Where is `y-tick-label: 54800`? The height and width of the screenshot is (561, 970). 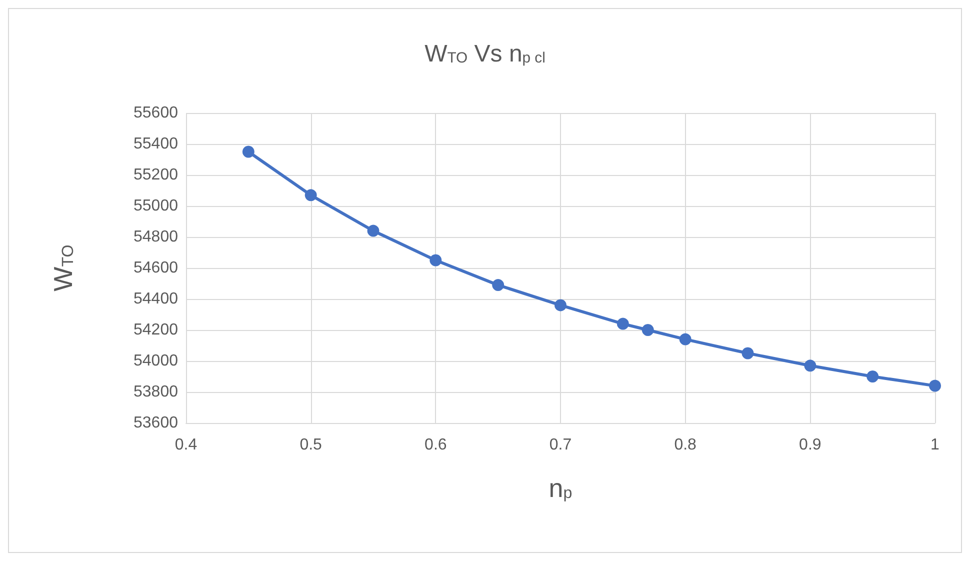 y-tick-label: 54800 is located at coordinates (156, 237).